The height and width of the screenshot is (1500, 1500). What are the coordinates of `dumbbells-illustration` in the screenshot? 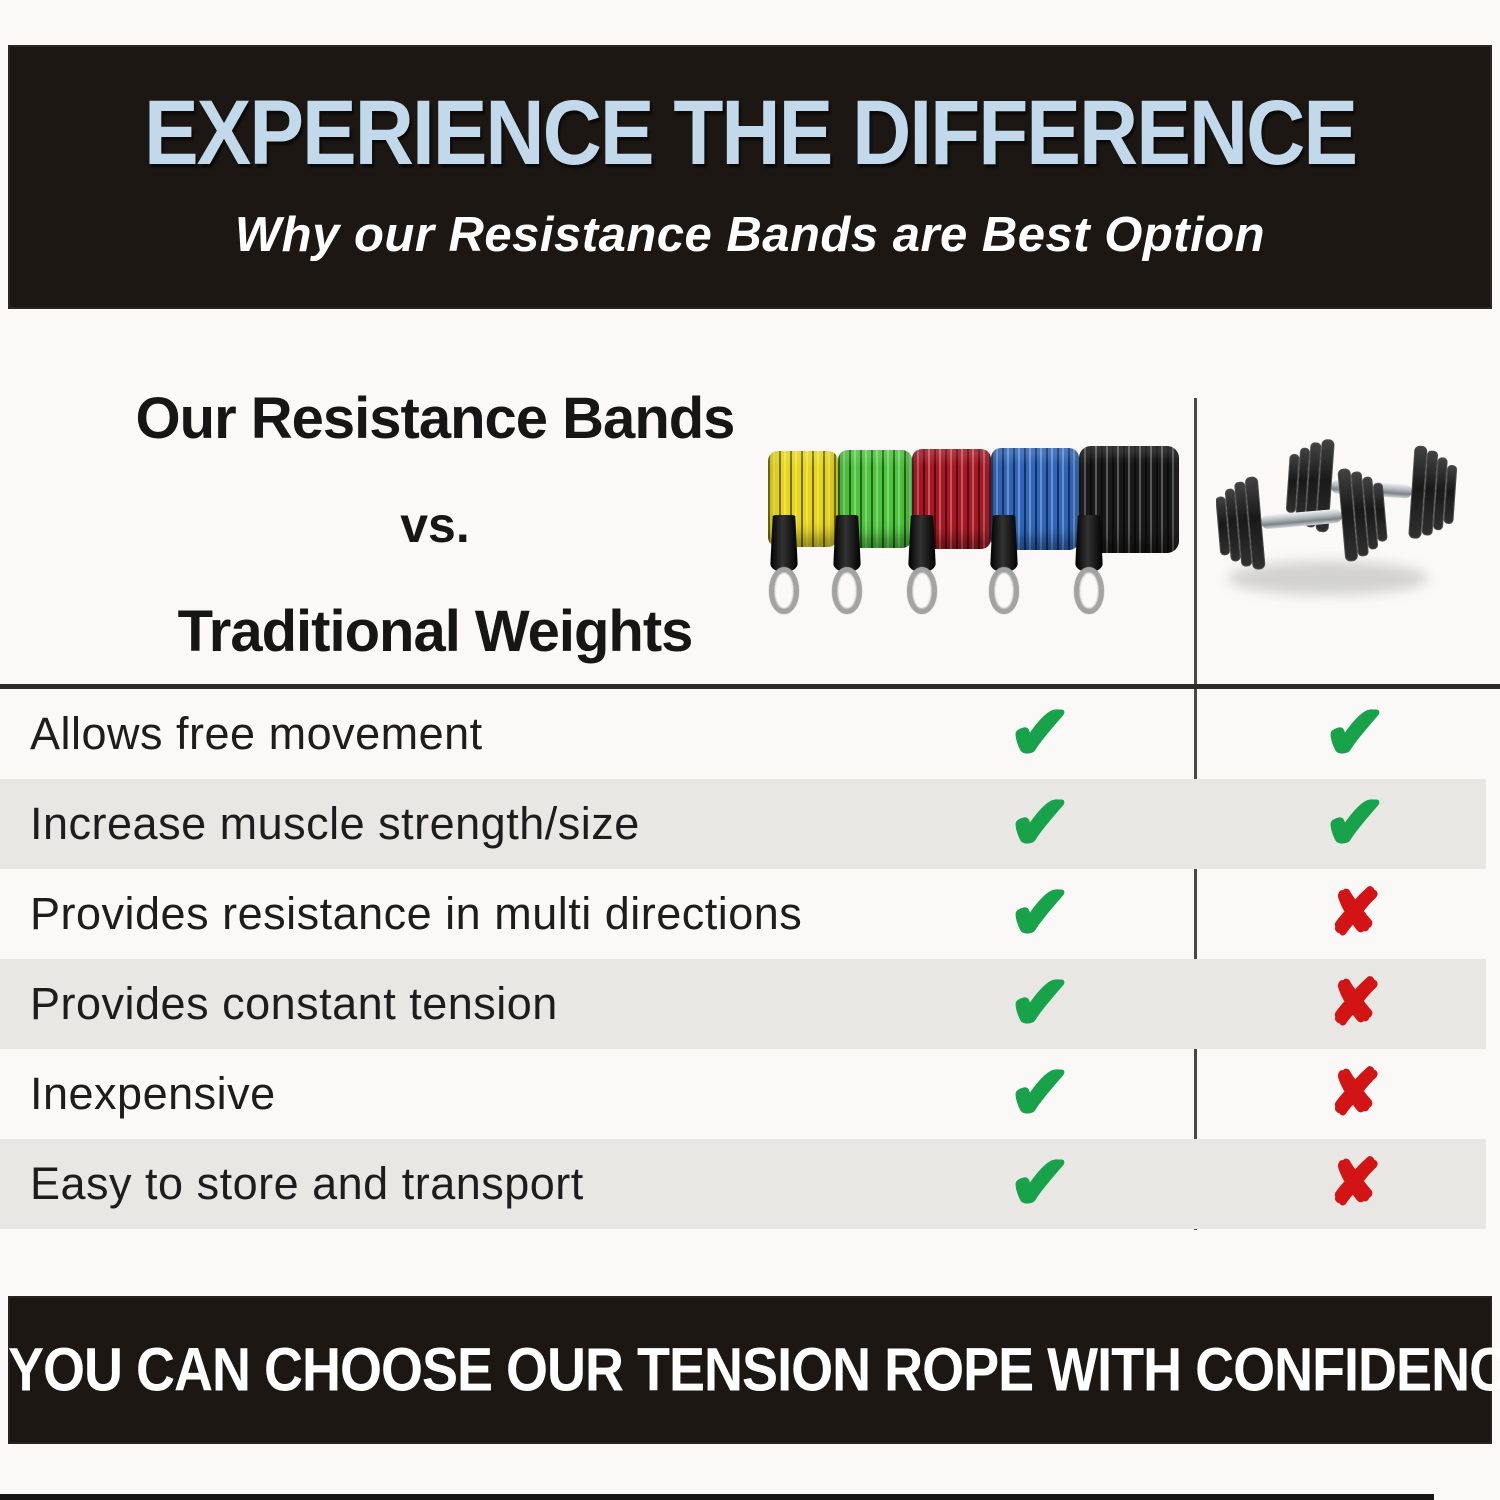 It's located at (1341, 520).